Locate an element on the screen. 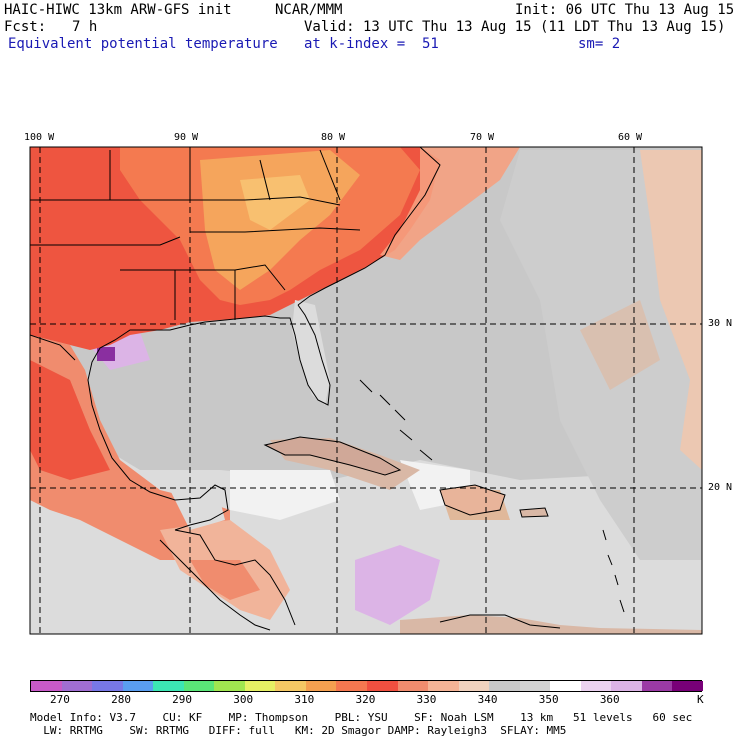 Image resolution: width=740 pixels, height=740 pixels. colorbar-tick-label: 360 is located at coordinates (609, 699).